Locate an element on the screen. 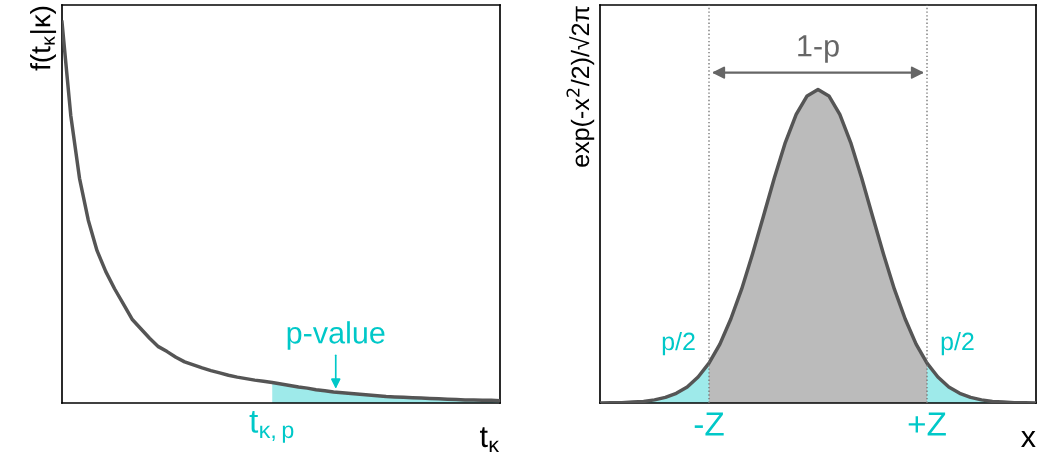 This screenshot has height=458, width=1039. x-tick-label: -Z is located at coordinates (709, 424).